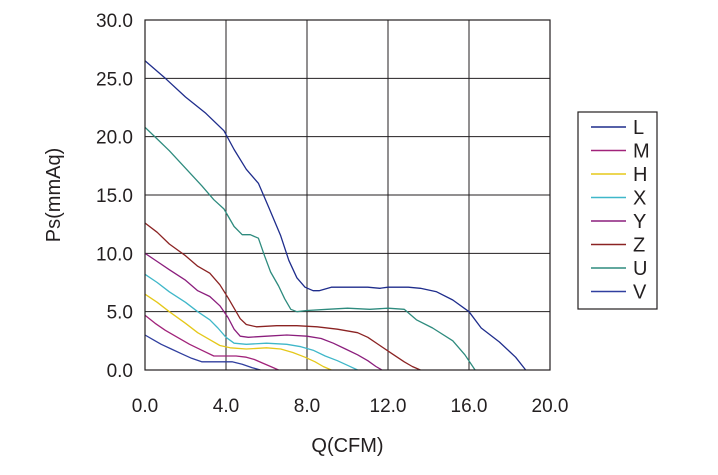 The height and width of the screenshot is (475, 718). What do you see at coordinates (550, 406) in the screenshot?
I see `x-tick-label: 20.0` at bounding box center [550, 406].